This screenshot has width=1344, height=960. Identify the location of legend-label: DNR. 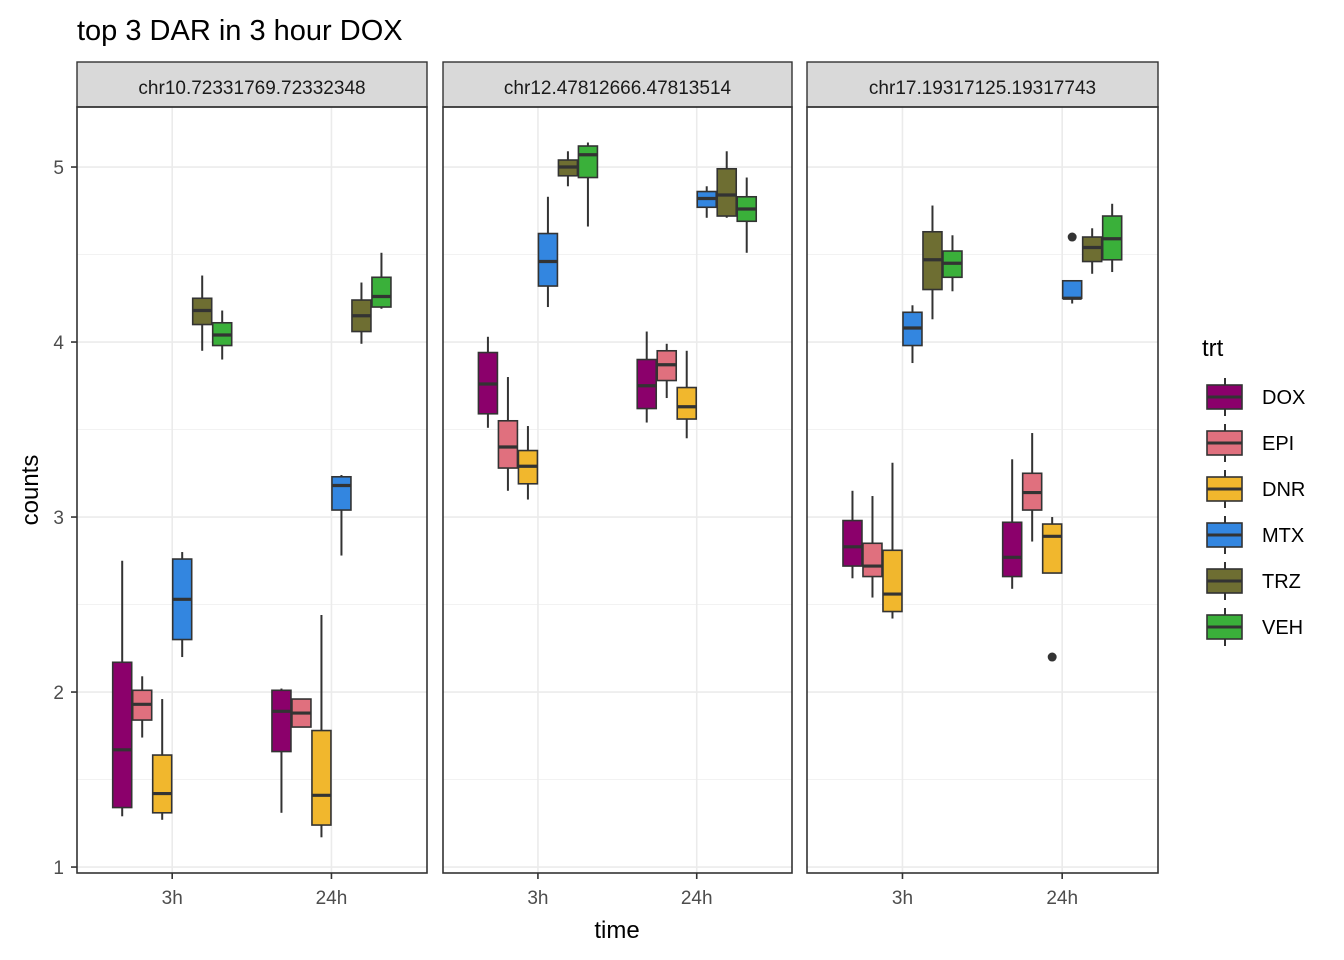
(1283, 490).